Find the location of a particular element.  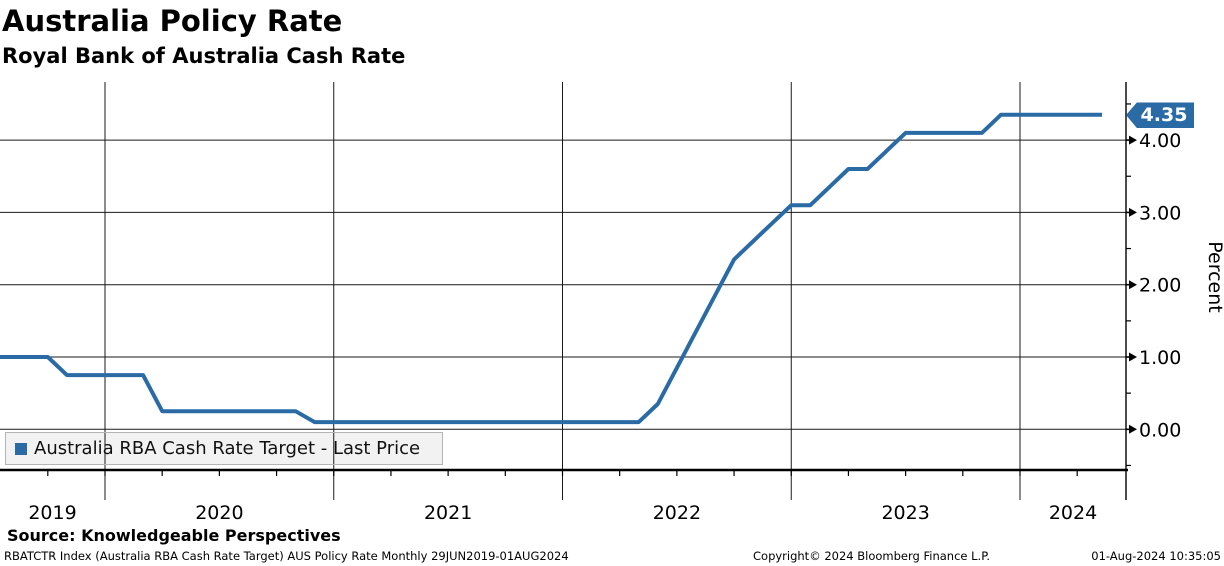

x-year-label: 2020 is located at coordinates (219, 513).